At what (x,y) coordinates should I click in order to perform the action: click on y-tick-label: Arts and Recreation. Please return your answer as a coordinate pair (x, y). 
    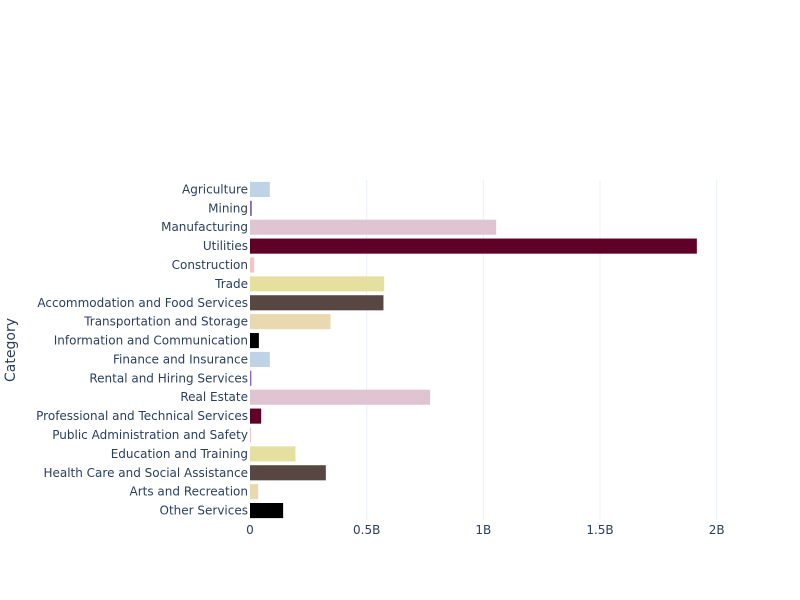
    Looking at the image, I should click on (189, 492).